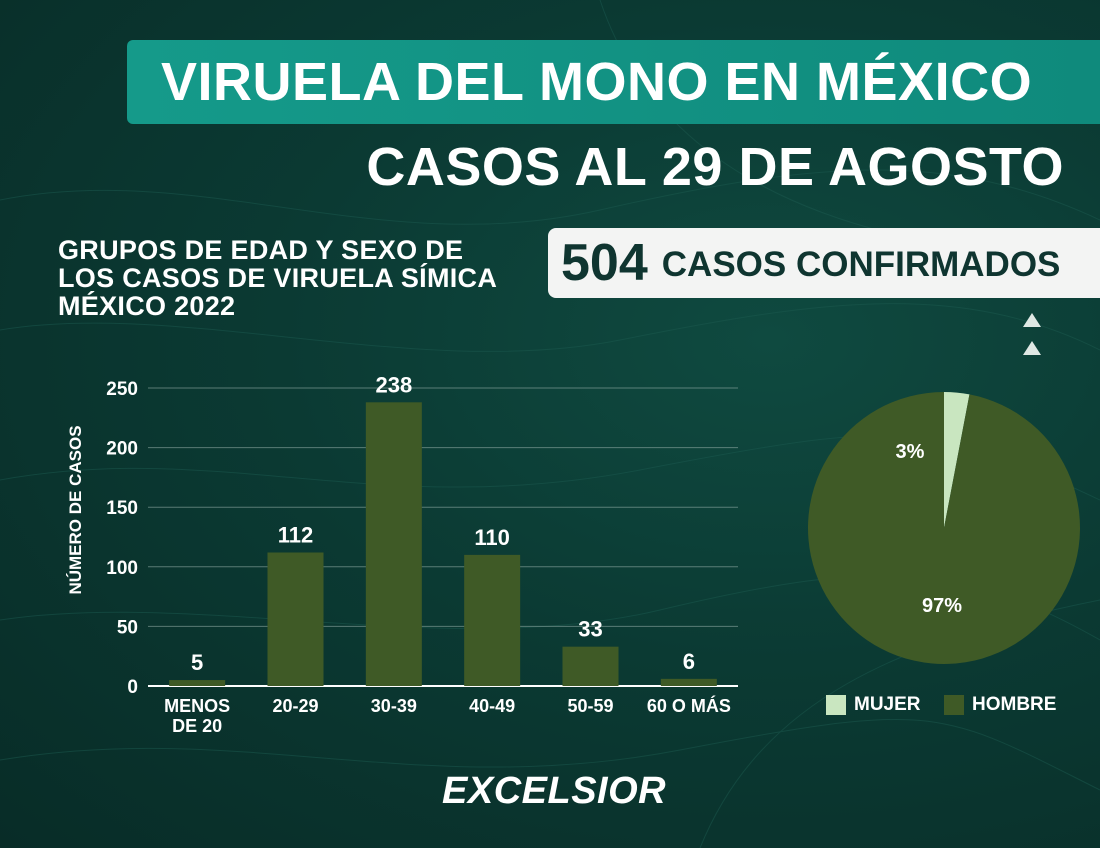  Describe the element at coordinates (957, 460) in the screenshot. I see `pie-slice-mujer` at that location.